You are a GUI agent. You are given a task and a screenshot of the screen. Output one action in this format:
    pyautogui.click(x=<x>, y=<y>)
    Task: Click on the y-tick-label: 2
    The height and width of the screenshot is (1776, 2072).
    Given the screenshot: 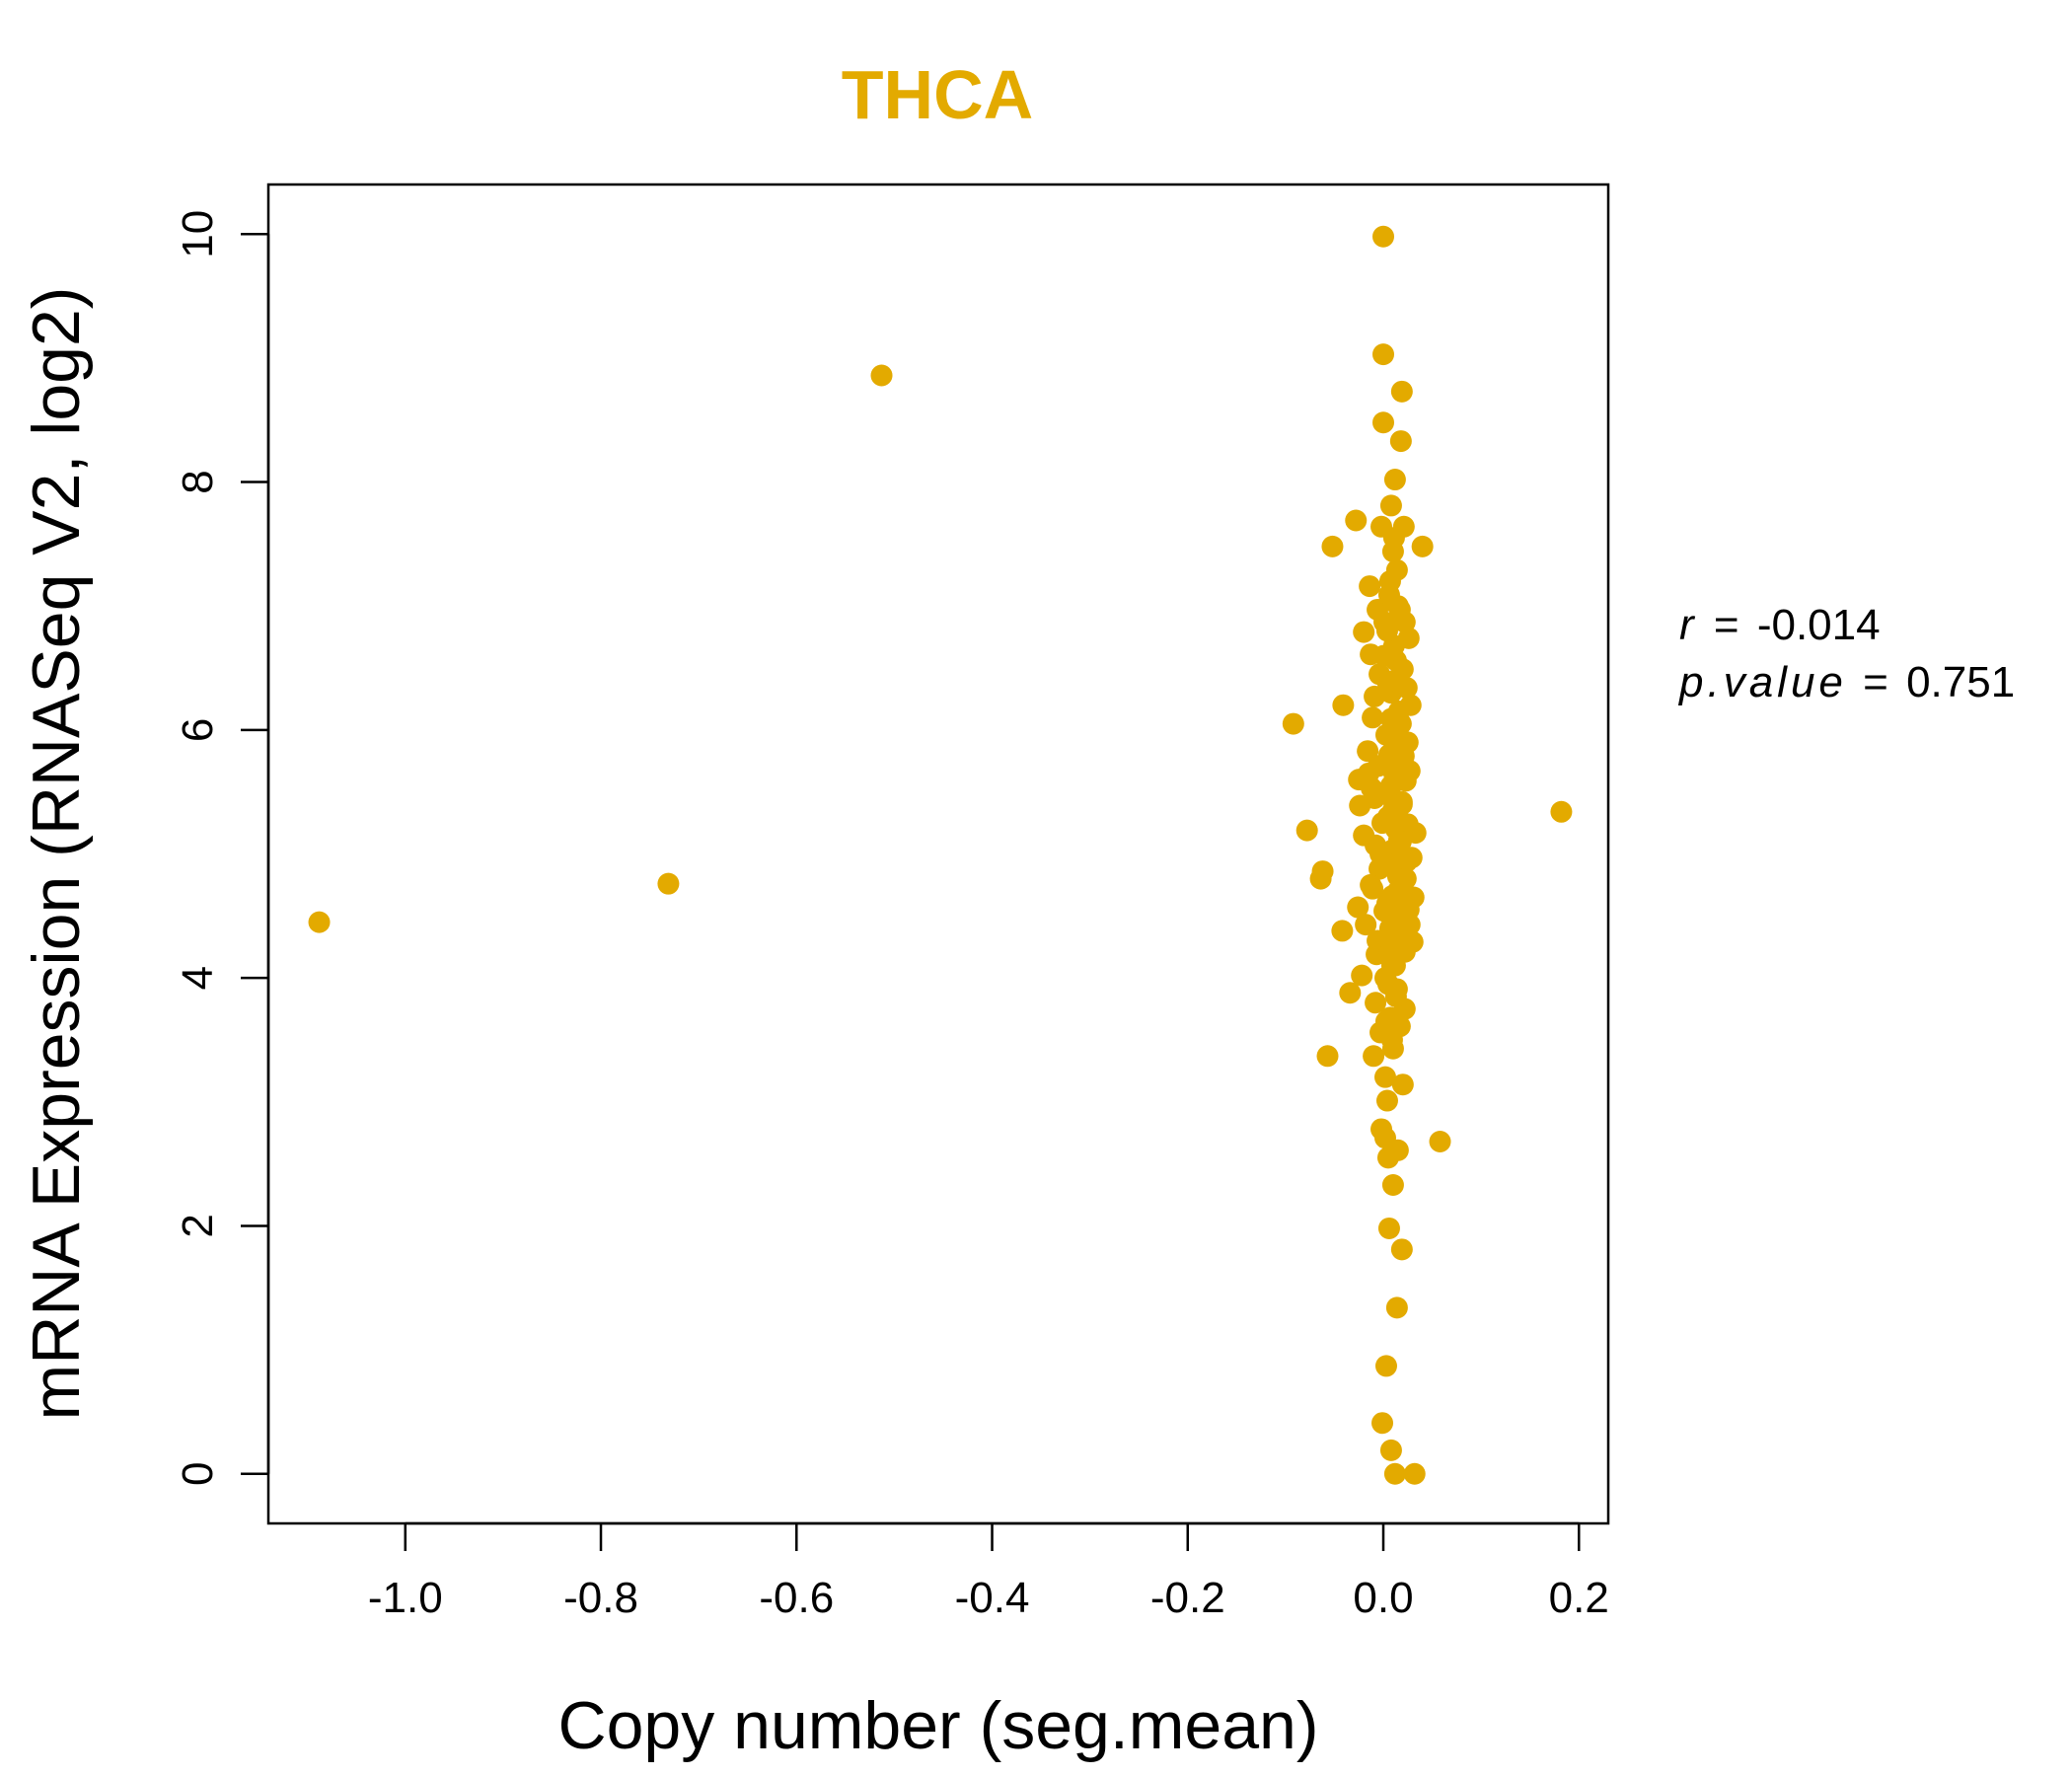 What is the action you would take?
    pyautogui.click(x=198, y=1225)
    